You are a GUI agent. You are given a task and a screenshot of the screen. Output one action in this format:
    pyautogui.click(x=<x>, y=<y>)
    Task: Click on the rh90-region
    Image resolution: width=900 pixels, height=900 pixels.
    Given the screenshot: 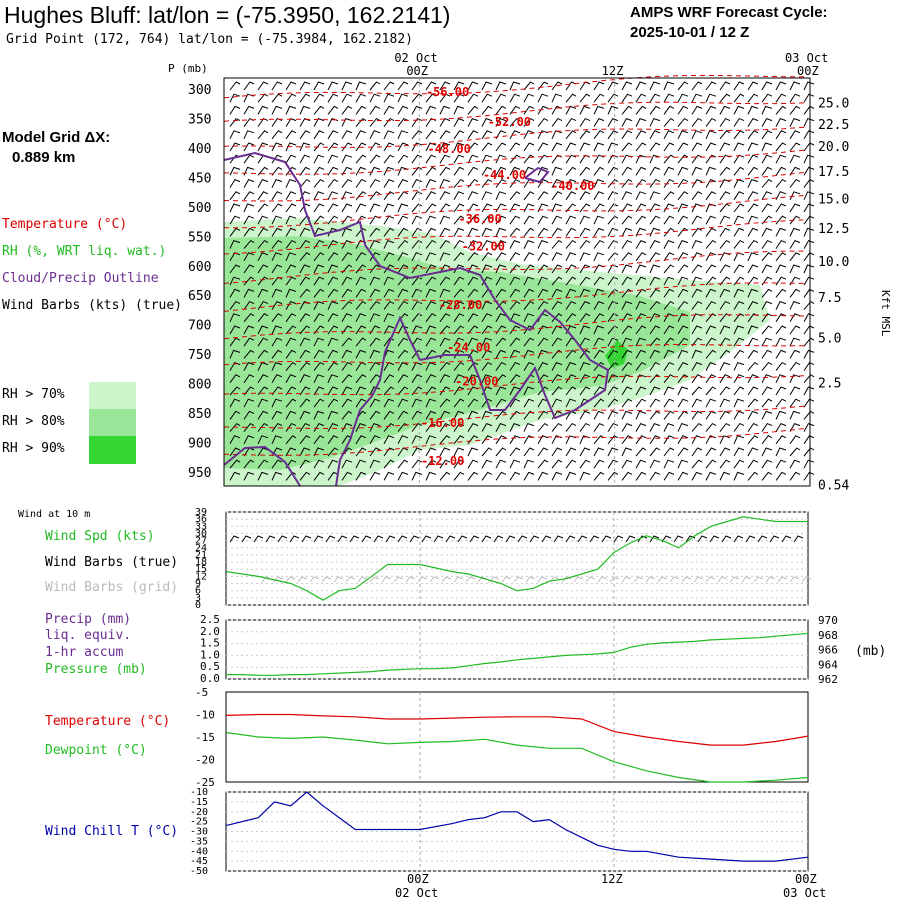 What is the action you would take?
    pyautogui.click(x=616, y=354)
    